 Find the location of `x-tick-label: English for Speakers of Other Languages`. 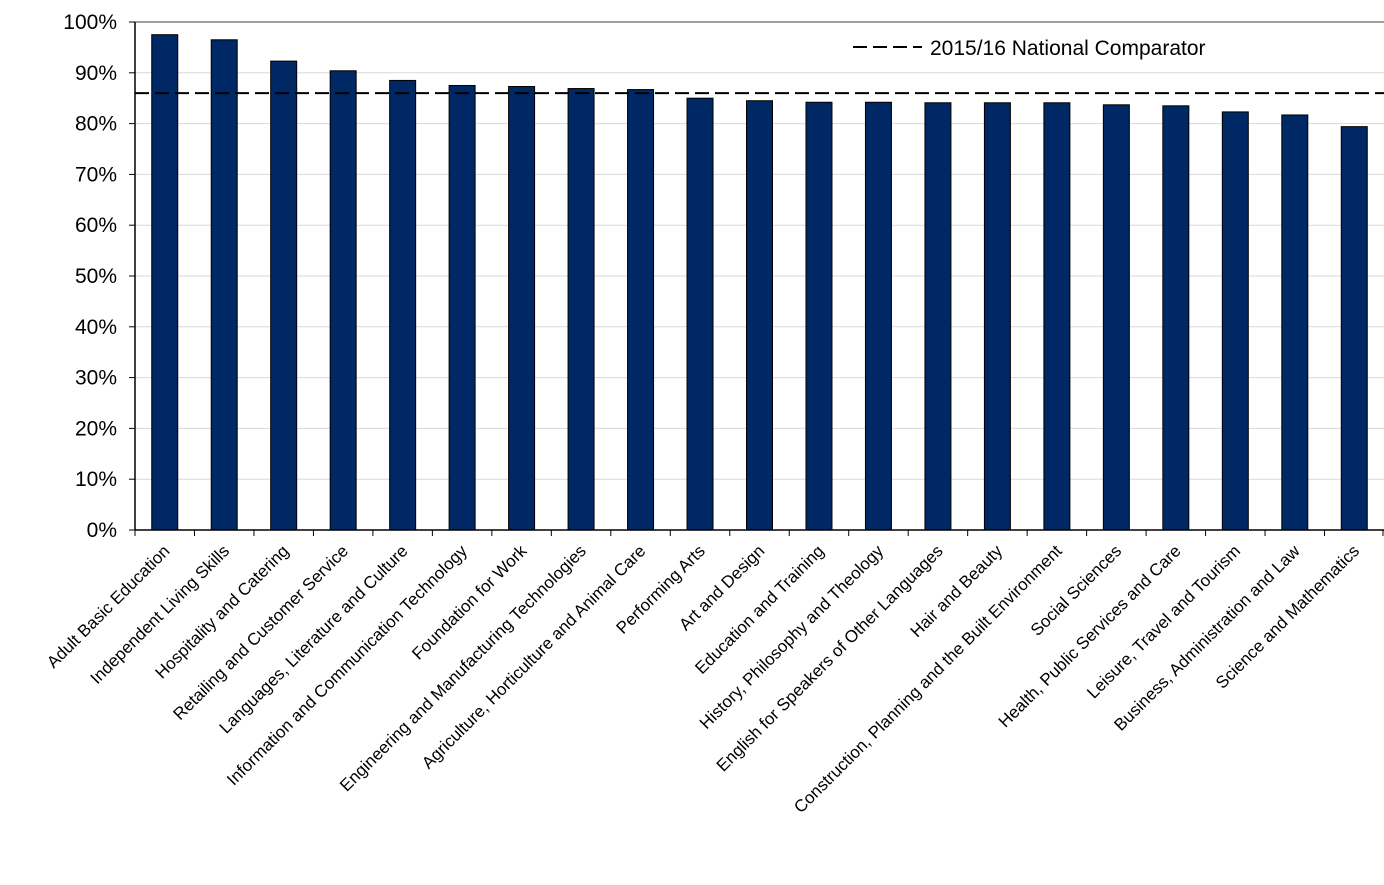

x-tick-label: English for Speakers of Other Languages is located at coordinates (830, 658).